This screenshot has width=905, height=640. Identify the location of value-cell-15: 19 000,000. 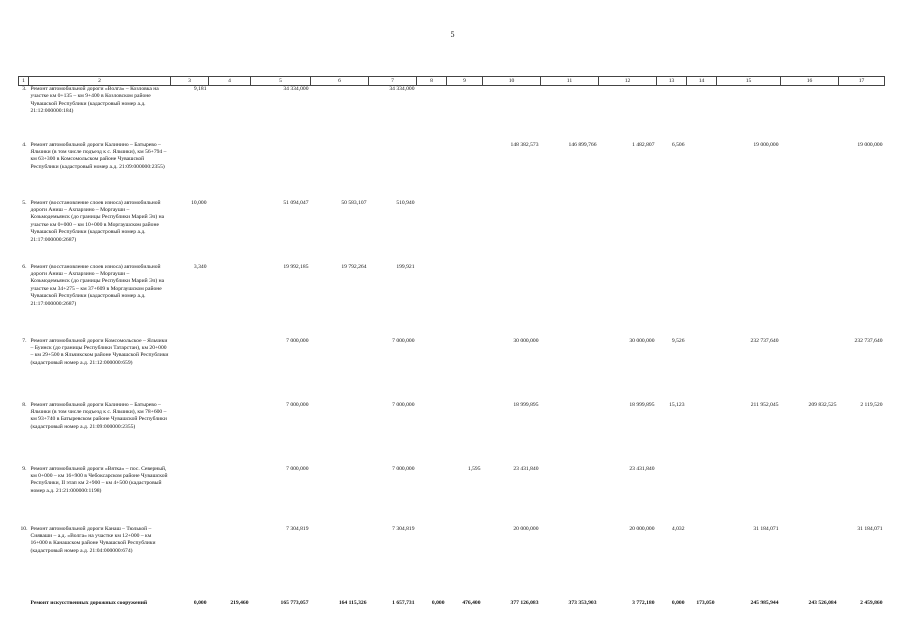
(766, 144).